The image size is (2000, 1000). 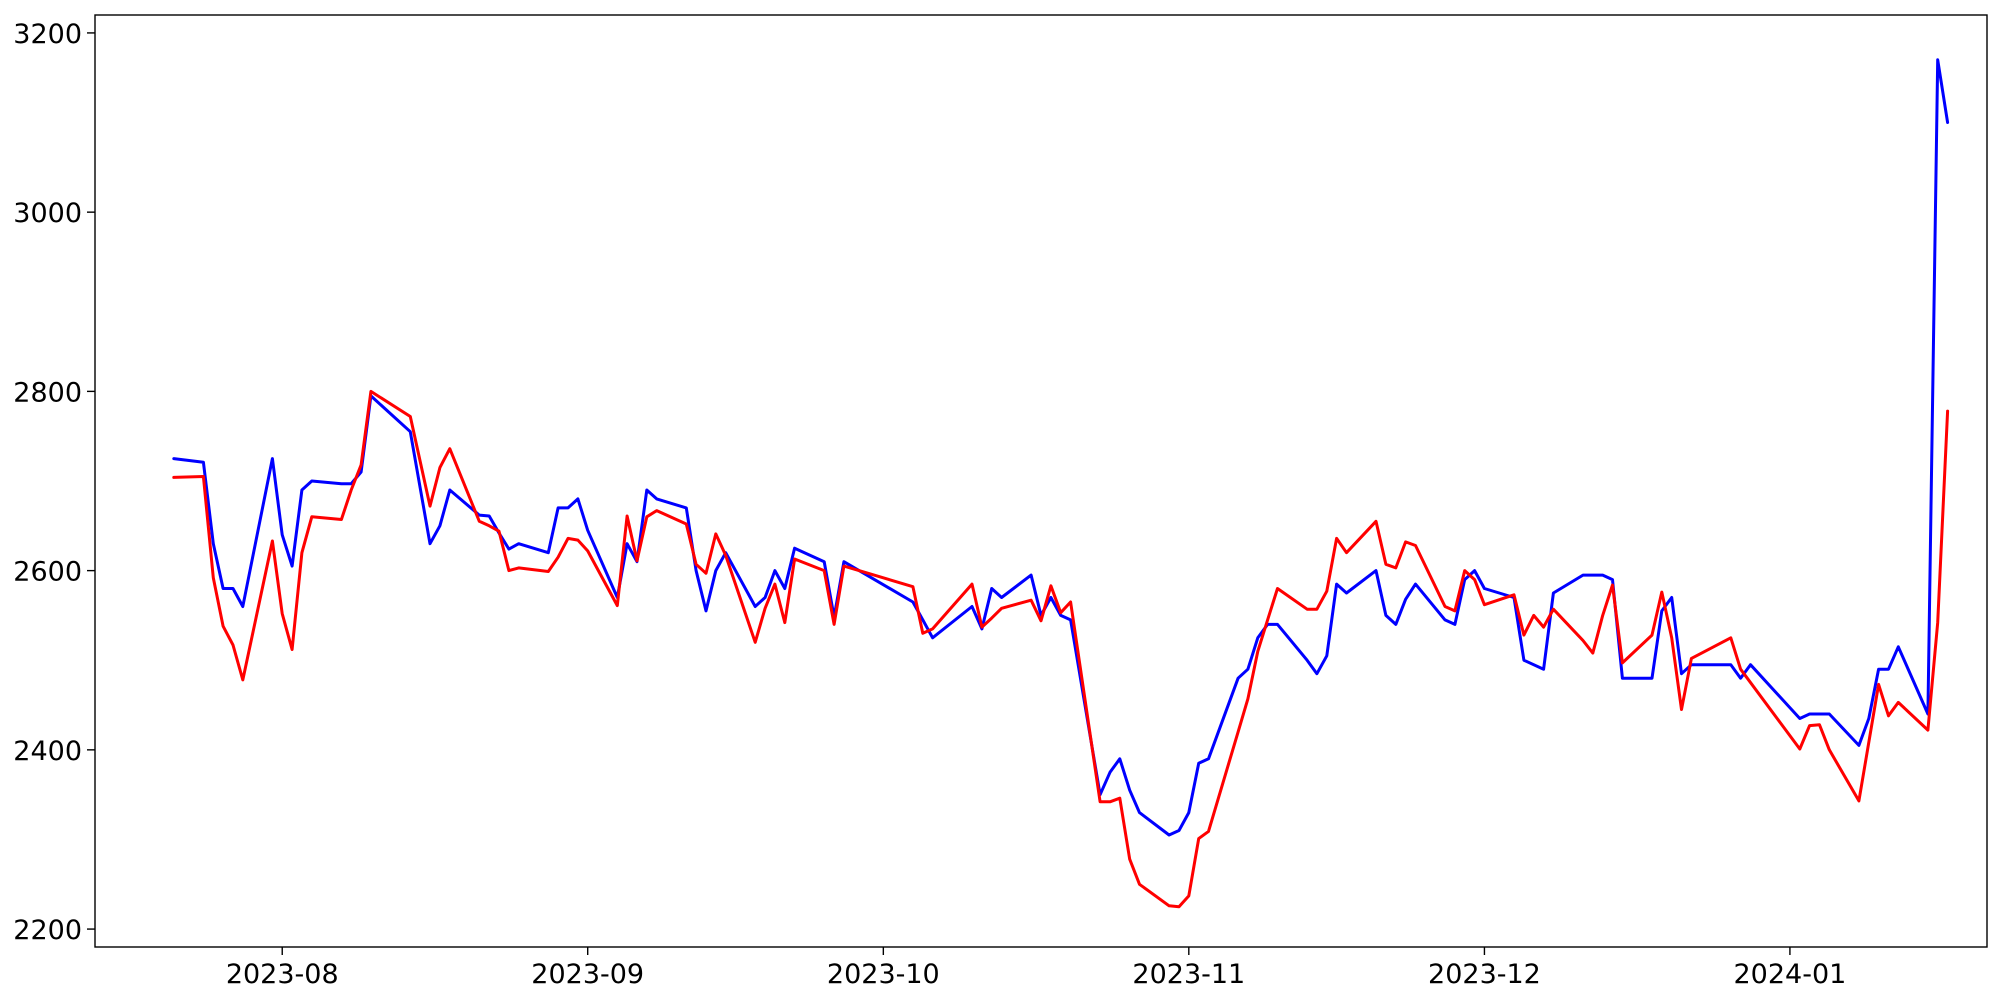 What do you see at coordinates (1484, 974) in the screenshot?
I see `x-tick-label: 2023-12` at bounding box center [1484, 974].